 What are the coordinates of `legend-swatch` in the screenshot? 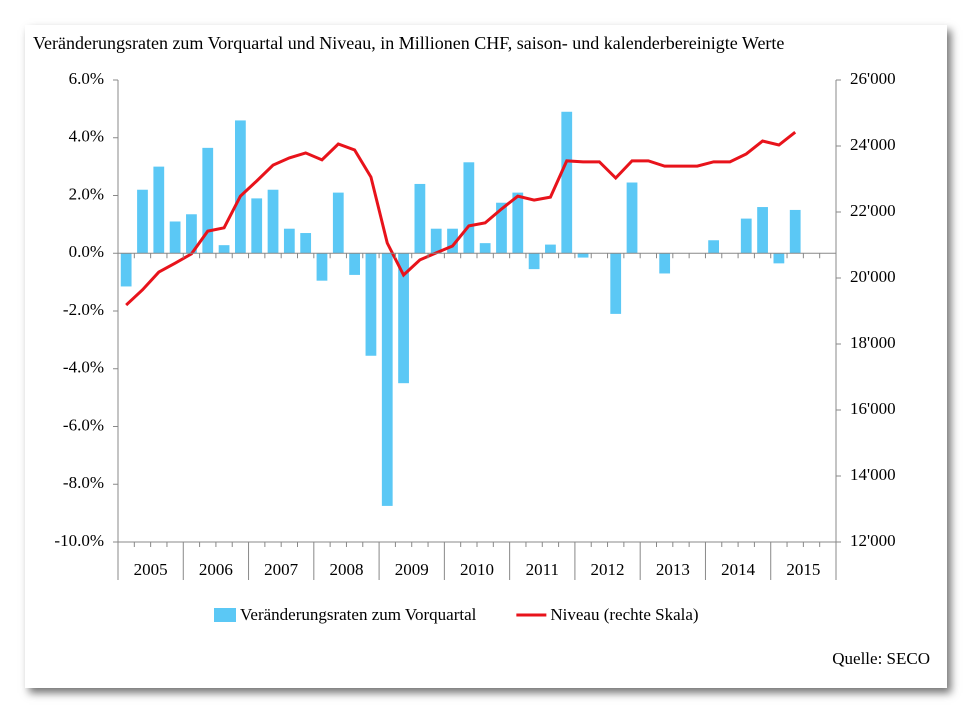 It's located at (225, 615).